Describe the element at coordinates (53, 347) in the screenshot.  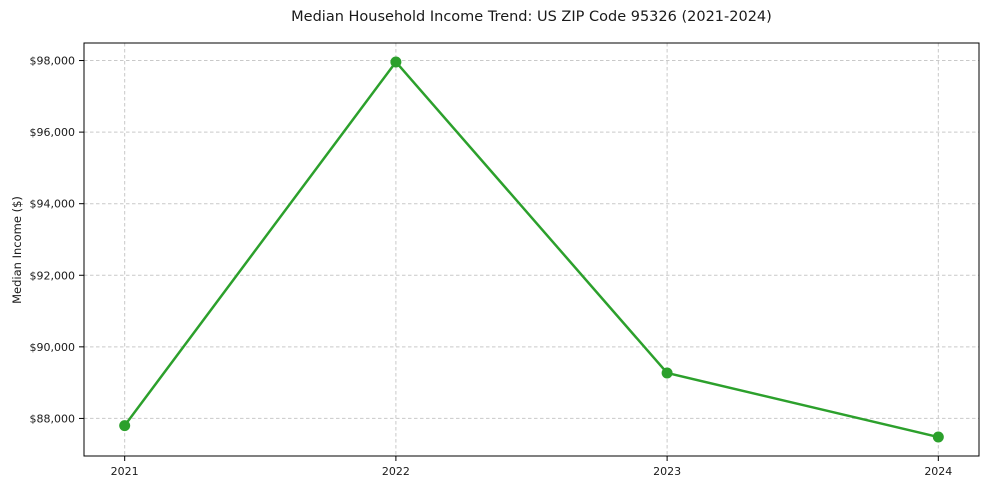
I see `y-tick-label: $90,000` at that location.